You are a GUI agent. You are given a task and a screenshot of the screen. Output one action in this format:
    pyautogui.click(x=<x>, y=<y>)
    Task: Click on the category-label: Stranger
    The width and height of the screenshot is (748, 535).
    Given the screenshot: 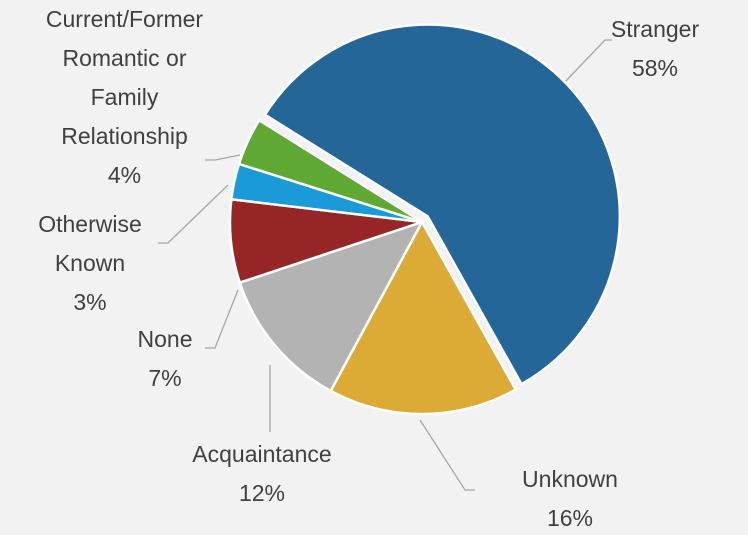 What is the action you would take?
    pyautogui.click(x=655, y=29)
    